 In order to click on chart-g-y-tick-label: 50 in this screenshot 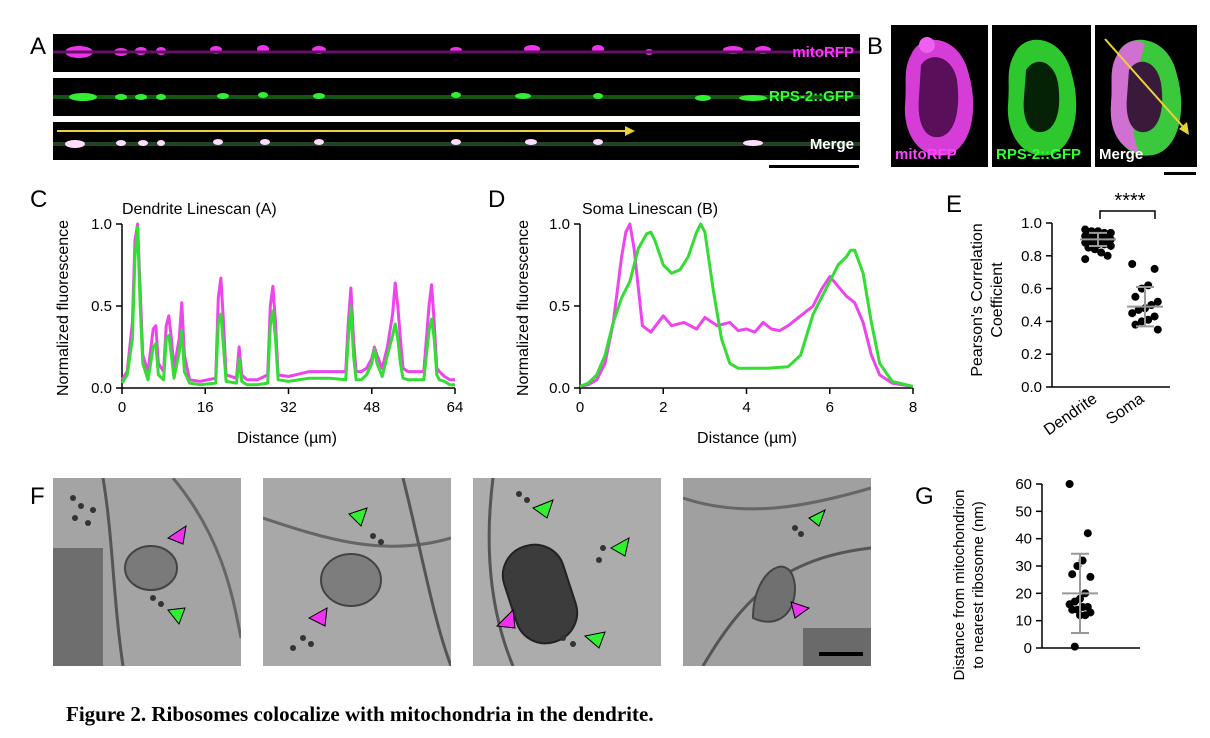, I will do `click(1023, 511)`.